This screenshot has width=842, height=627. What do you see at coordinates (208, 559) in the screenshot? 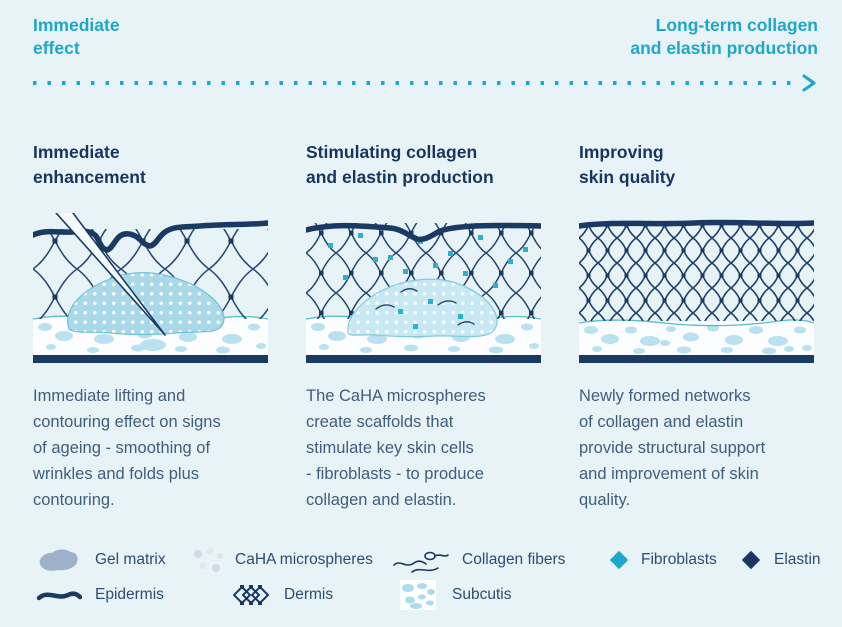
I see `caha-microspheres-icon` at bounding box center [208, 559].